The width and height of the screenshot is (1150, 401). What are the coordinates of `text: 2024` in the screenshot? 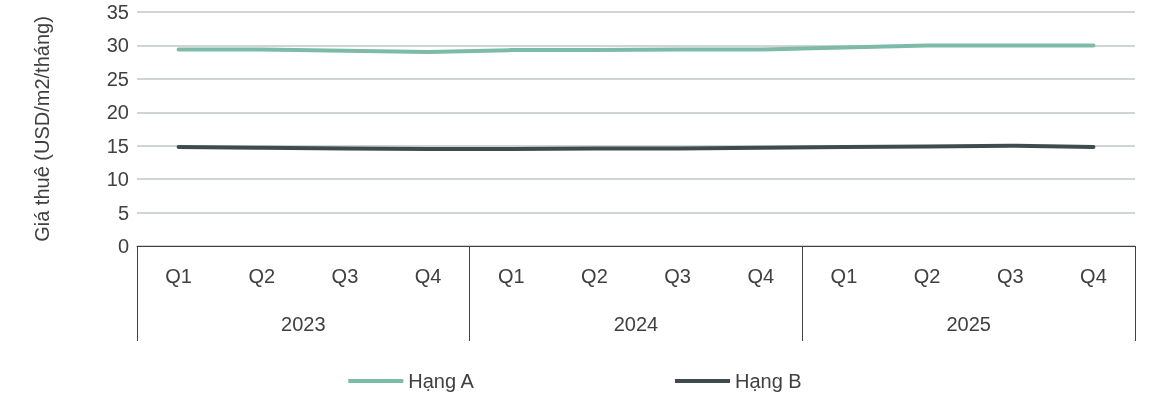 It's located at (636, 324).